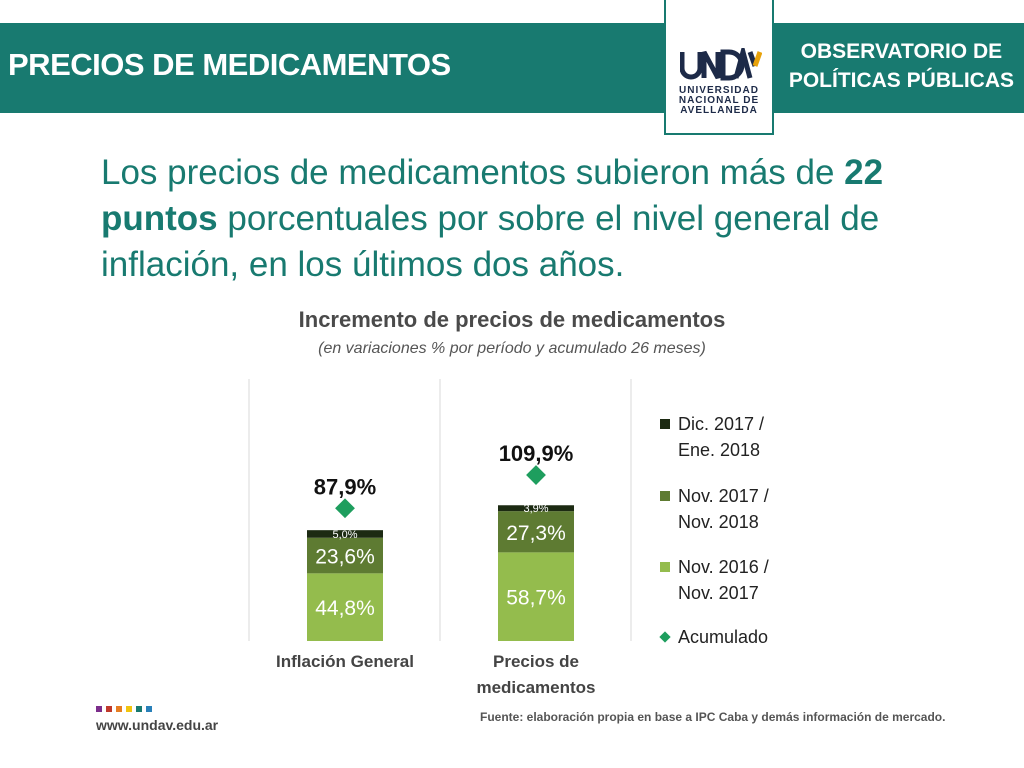 The image size is (1024, 768). What do you see at coordinates (748, 509) in the screenshot?
I see `legend-label-nov17-nov18: Nov. 2017 / Nov. 2018` at bounding box center [748, 509].